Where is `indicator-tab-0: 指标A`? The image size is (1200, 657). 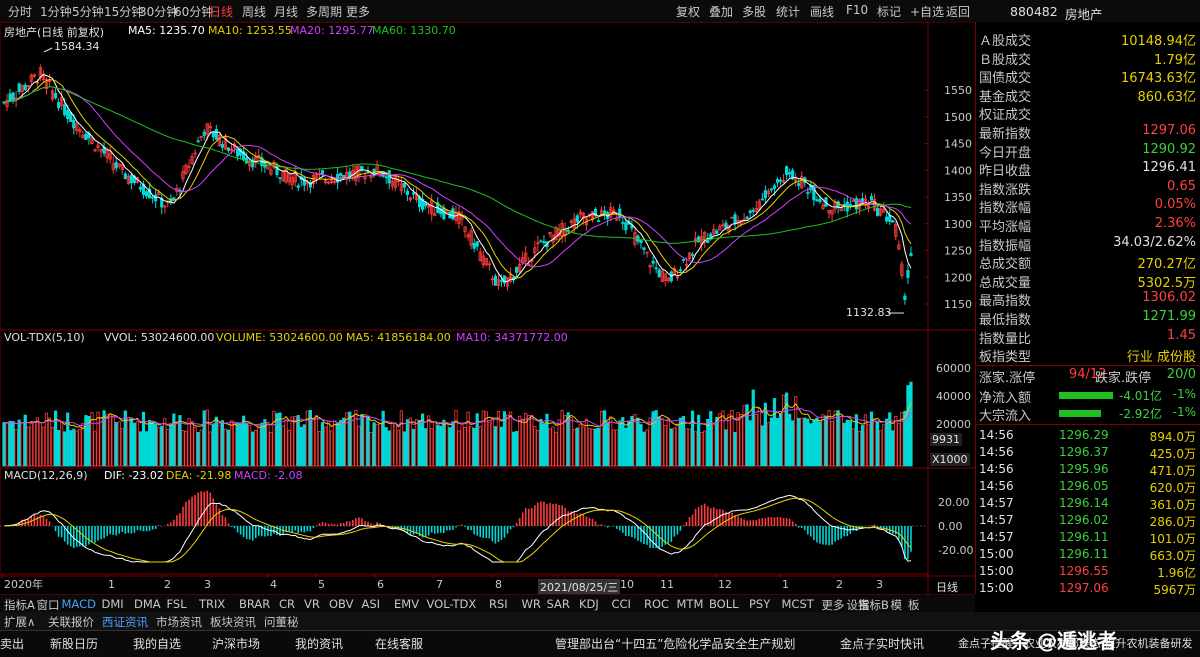 indicator-tab-0: 指标A is located at coordinates (19, 605).